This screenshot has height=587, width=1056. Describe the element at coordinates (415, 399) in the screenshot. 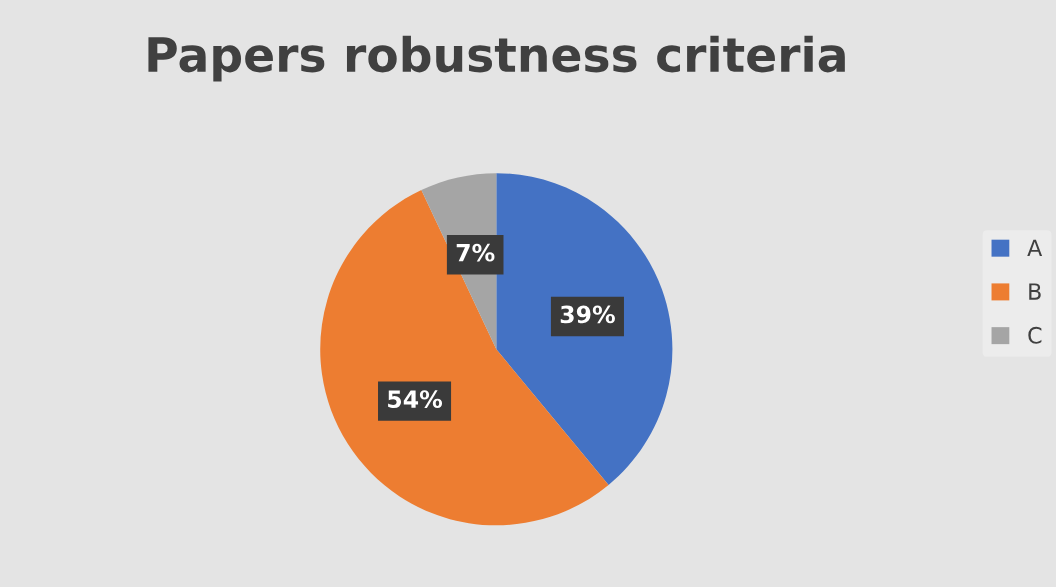

I see `data-label: 54%` at that location.